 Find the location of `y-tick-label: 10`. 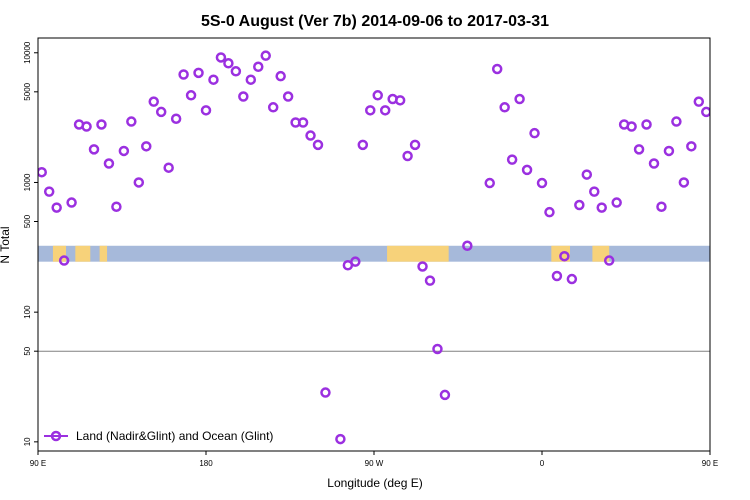

y-tick-label: 10 is located at coordinates (27, 441).